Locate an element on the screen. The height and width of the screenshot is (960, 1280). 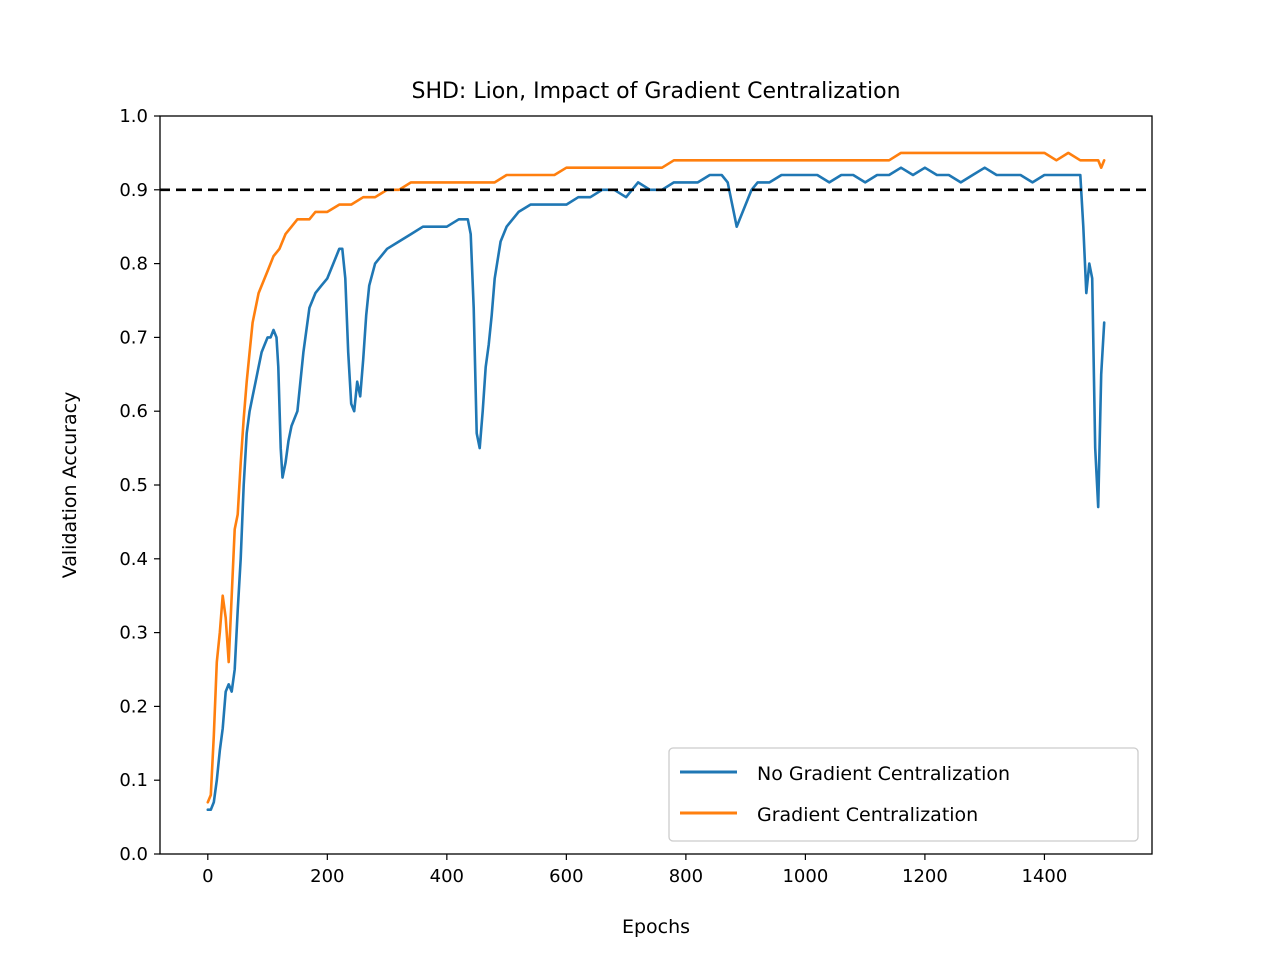
x-tick-label: 400 is located at coordinates (447, 876).